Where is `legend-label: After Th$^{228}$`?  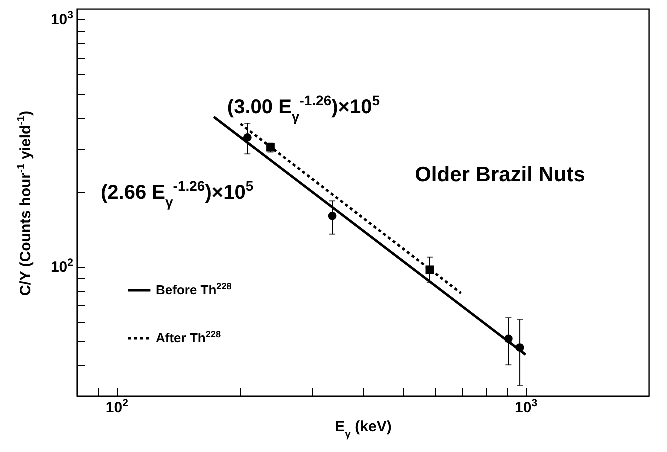
legend-label: After Th$^{228}$ is located at coordinates (189, 338).